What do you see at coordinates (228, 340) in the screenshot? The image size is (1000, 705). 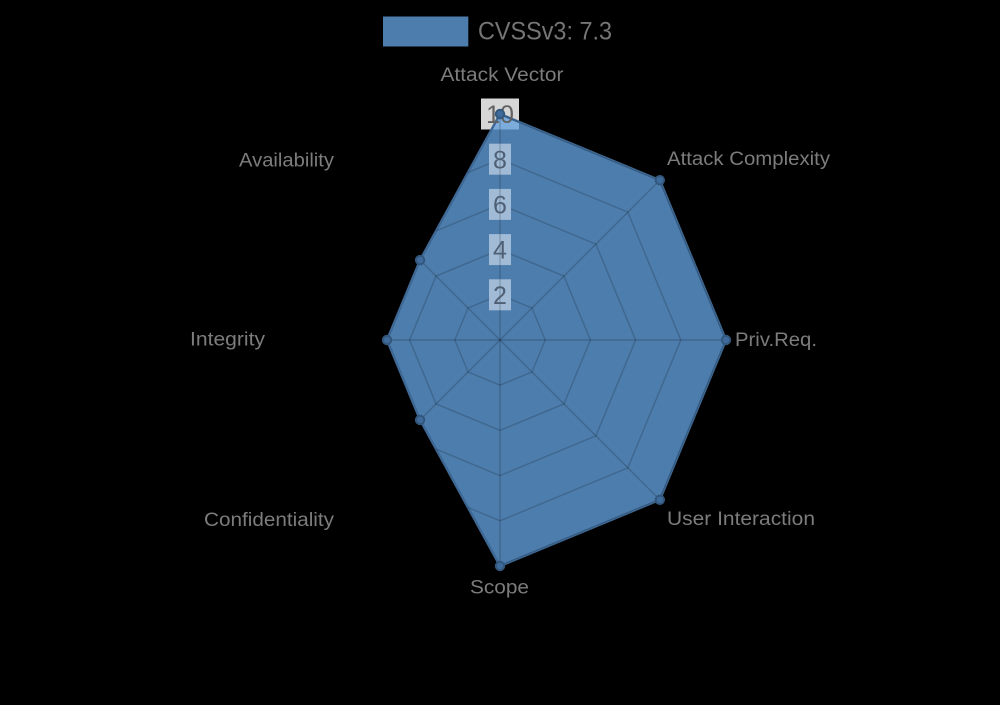 I see `svg-text: Integrity` at bounding box center [228, 340].